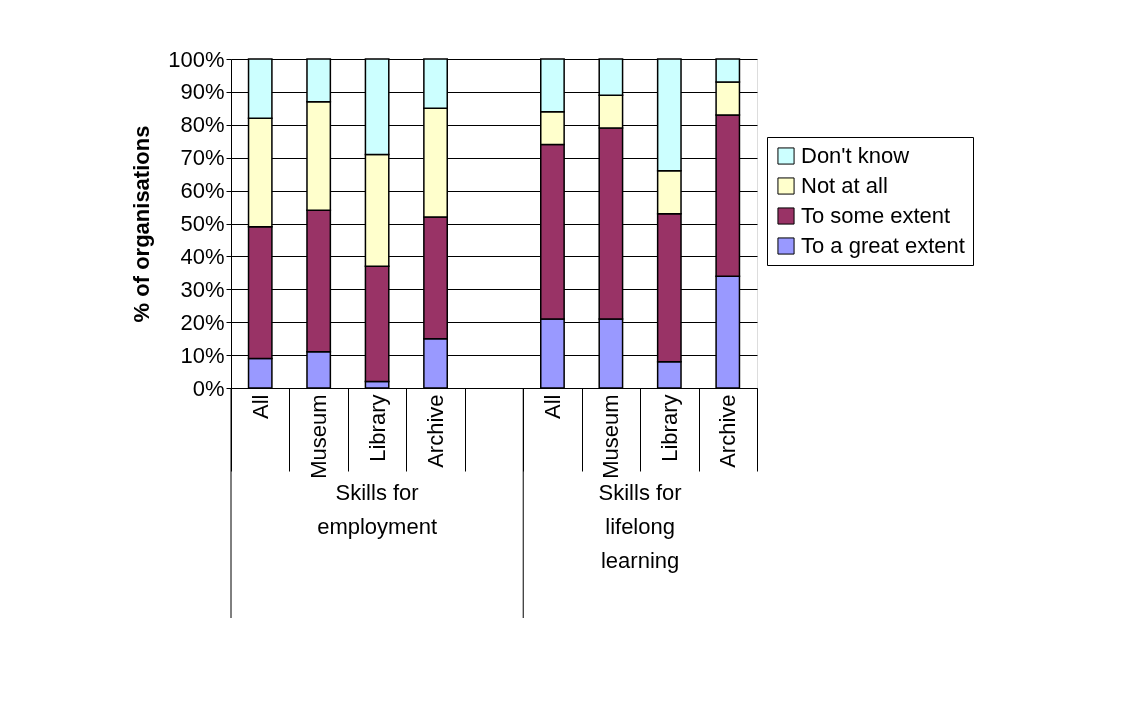 The width and height of the screenshot is (1131, 727). Describe the element at coordinates (202, 92) in the screenshot. I see `y-tick-label: 90%` at that location.